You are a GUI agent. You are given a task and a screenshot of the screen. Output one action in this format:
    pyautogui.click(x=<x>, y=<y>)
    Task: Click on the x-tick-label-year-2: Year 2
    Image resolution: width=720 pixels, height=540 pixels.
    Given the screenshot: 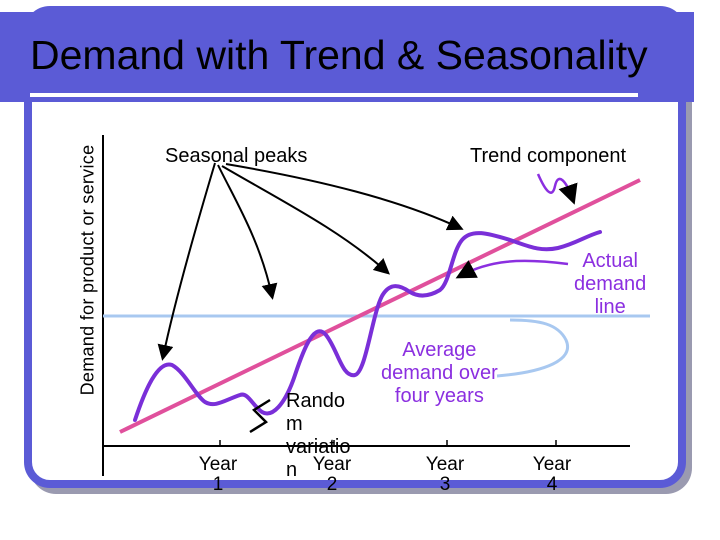 What is the action you would take?
    pyautogui.click(x=332, y=475)
    